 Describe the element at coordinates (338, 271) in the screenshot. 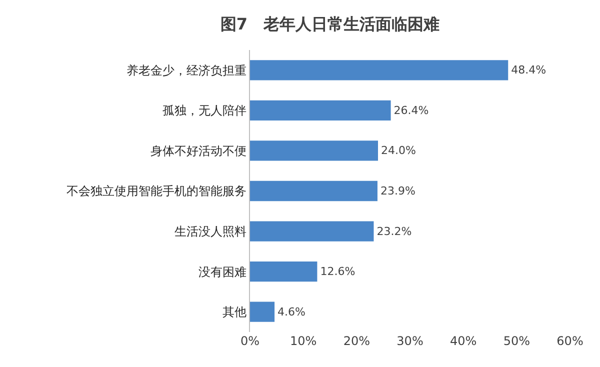

I see `data-label: 12.6%` at that location.